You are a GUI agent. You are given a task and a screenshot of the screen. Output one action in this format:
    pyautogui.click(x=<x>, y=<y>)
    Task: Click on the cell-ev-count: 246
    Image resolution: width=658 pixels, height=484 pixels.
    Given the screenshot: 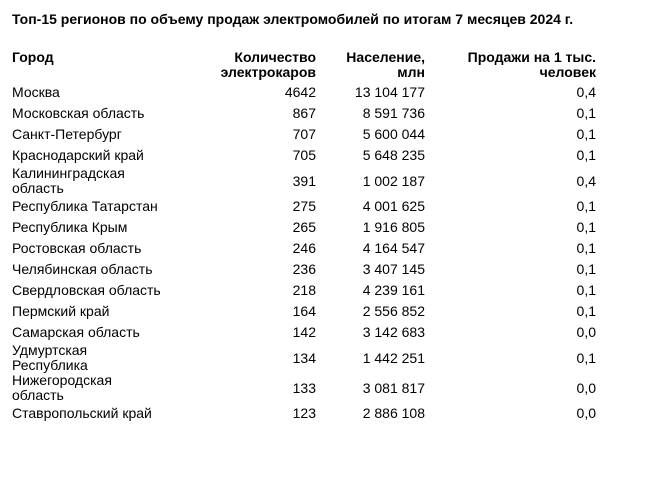 What is the action you would take?
    pyautogui.click(x=304, y=248)
    